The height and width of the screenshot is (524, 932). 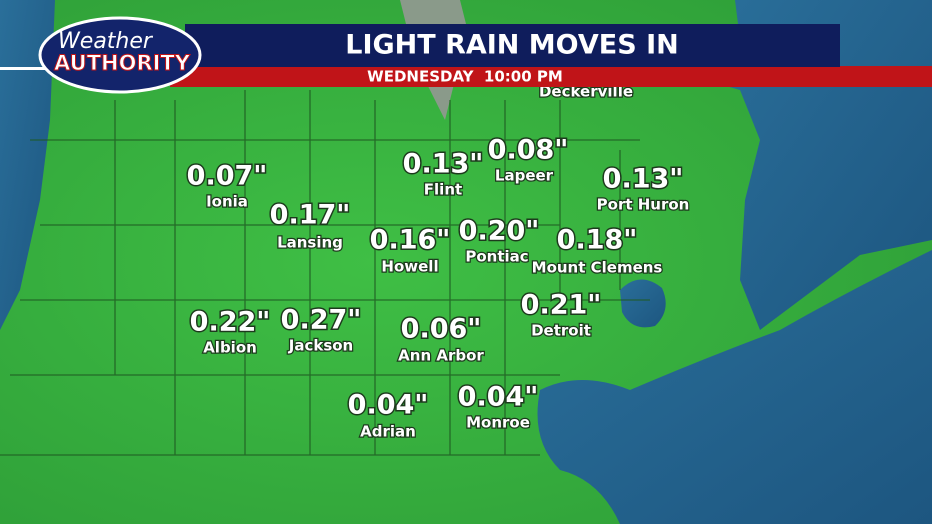 I want to click on city-name: Port Huron, so click(x=643, y=205).